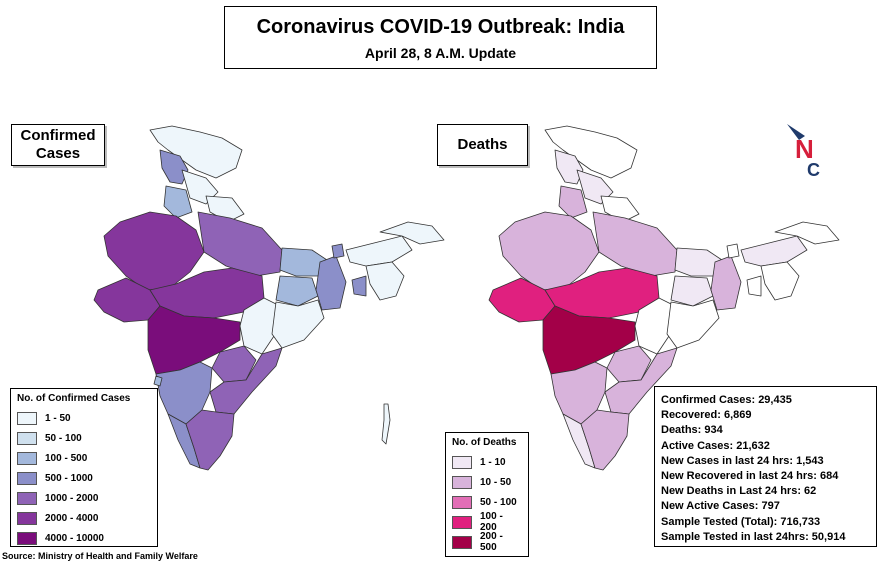  Describe the element at coordinates (482, 145) in the screenshot. I see `deaths-label: Deaths` at that location.